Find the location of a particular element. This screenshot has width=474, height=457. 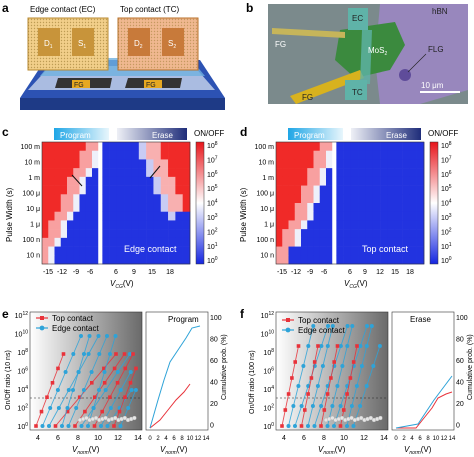

device-curve is located at coordinates (49, 390).